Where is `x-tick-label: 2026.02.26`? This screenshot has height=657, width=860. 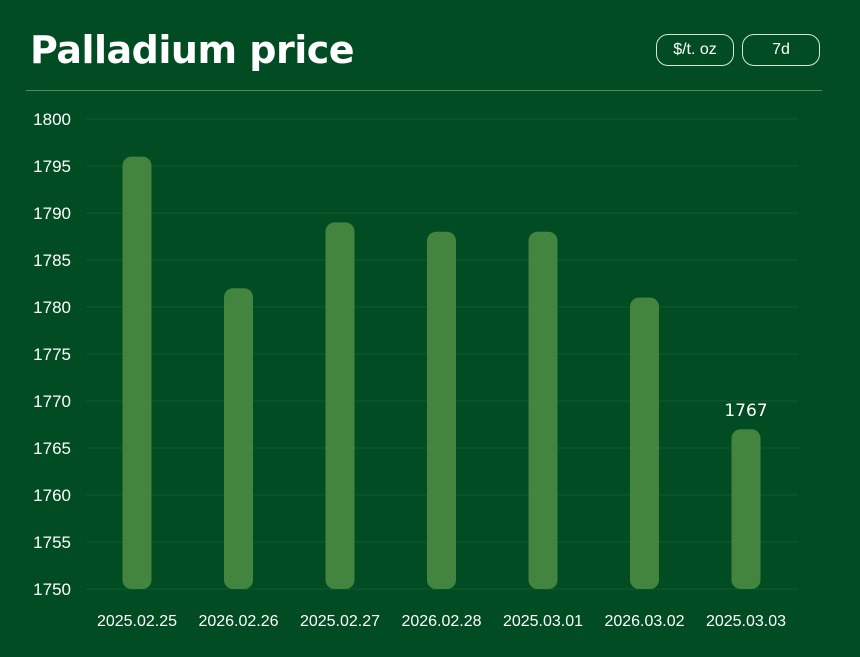 x-tick-label: 2026.02.26 is located at coordinates (238, 621).